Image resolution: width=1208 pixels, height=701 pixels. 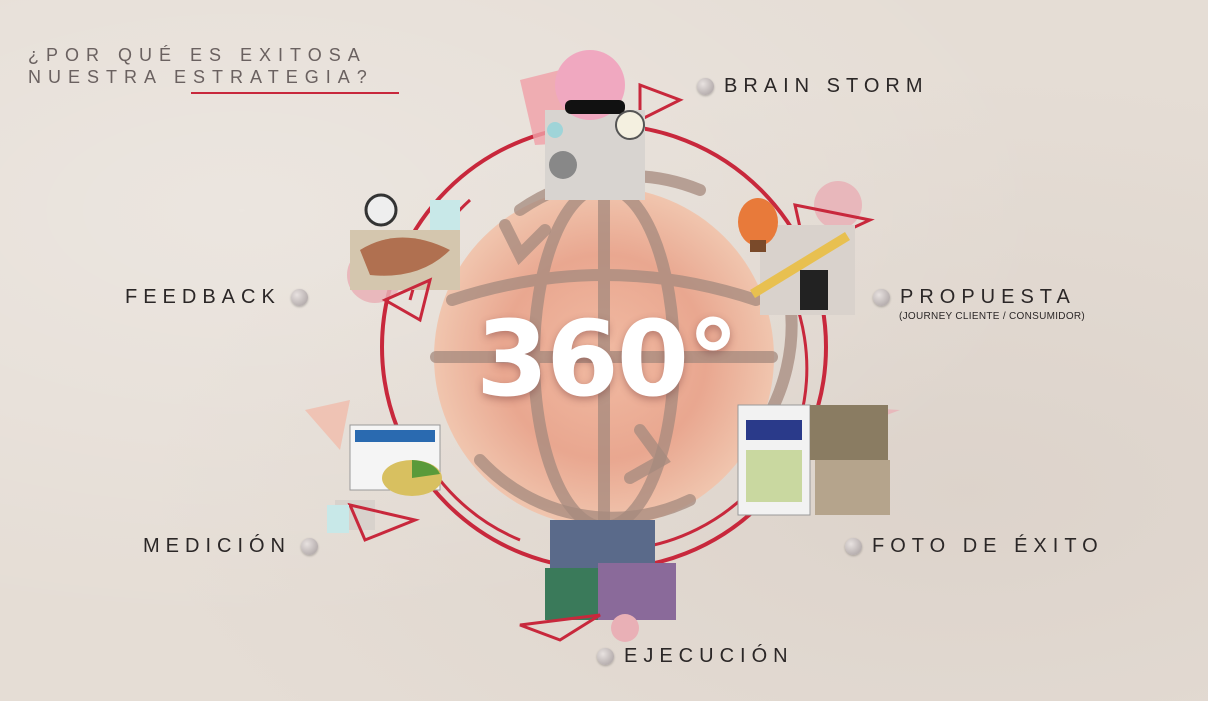 I want to click on medicion-collage, so click(x=373, y=471).